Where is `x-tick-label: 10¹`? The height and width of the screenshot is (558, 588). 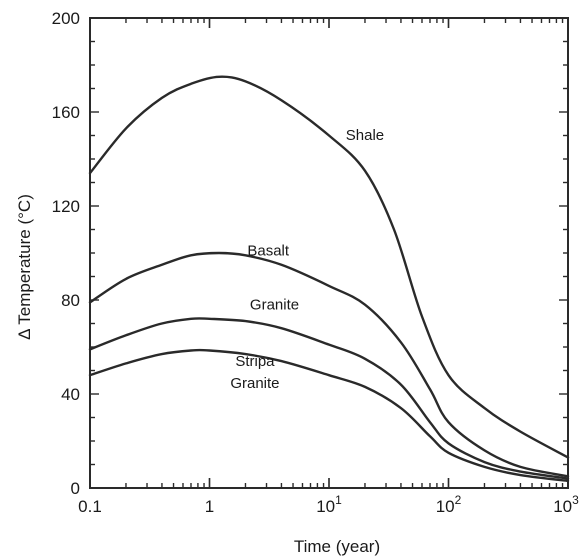
x-tick-label: 10¹ is located at coordinates (329, 504).